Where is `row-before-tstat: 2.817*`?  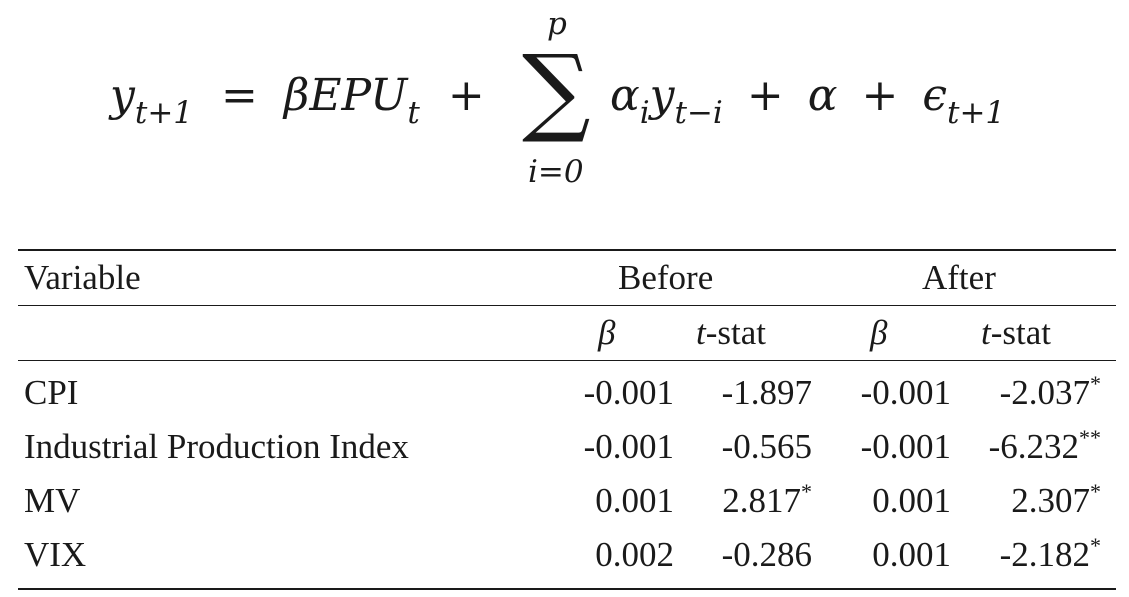
row-before-tstat: 2.817* is located at coordinates (767, 503).